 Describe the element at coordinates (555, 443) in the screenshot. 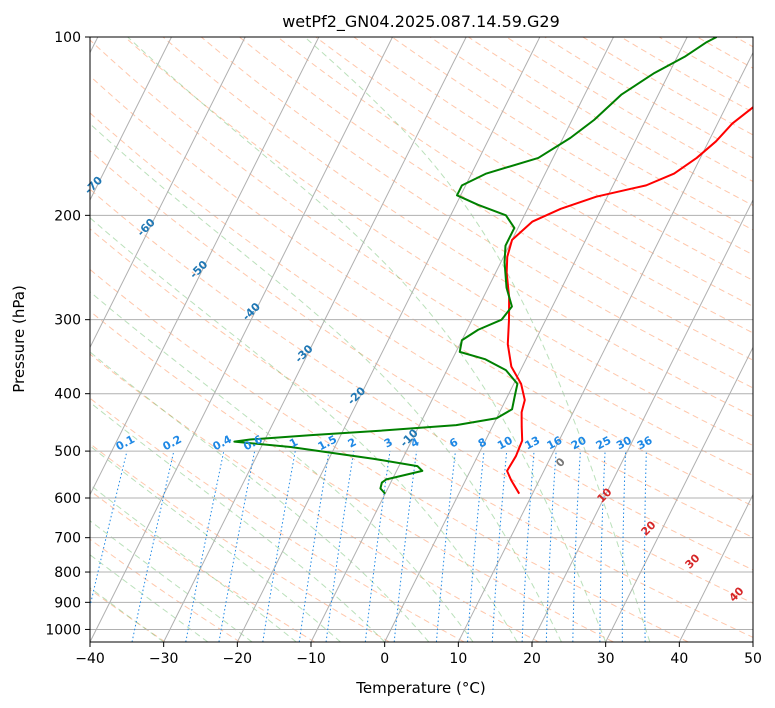

I see `mixing-ratio-label: 16` at that location.